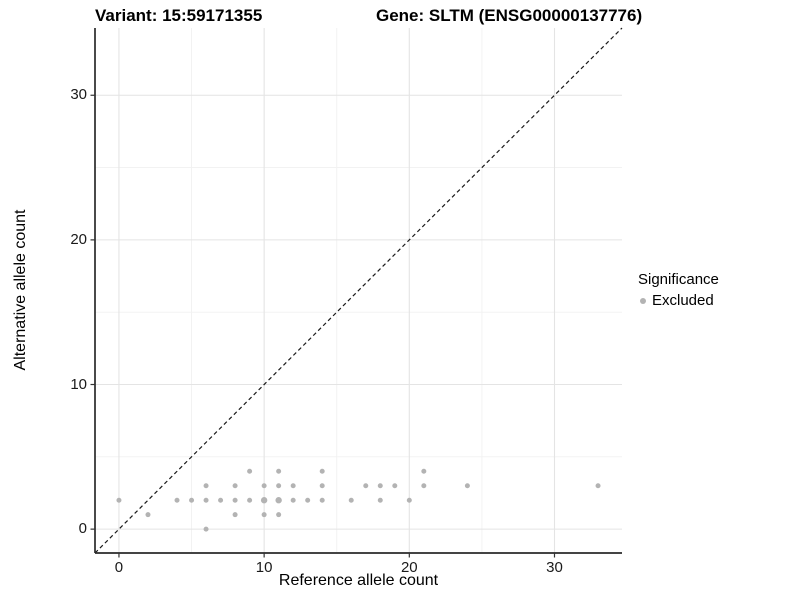 Image resolution: width=800 pixels, height=600 pixels. Describe the element at coordinates (264, 567) in the screenshot. I see `x-tick-label: 10` at that location.